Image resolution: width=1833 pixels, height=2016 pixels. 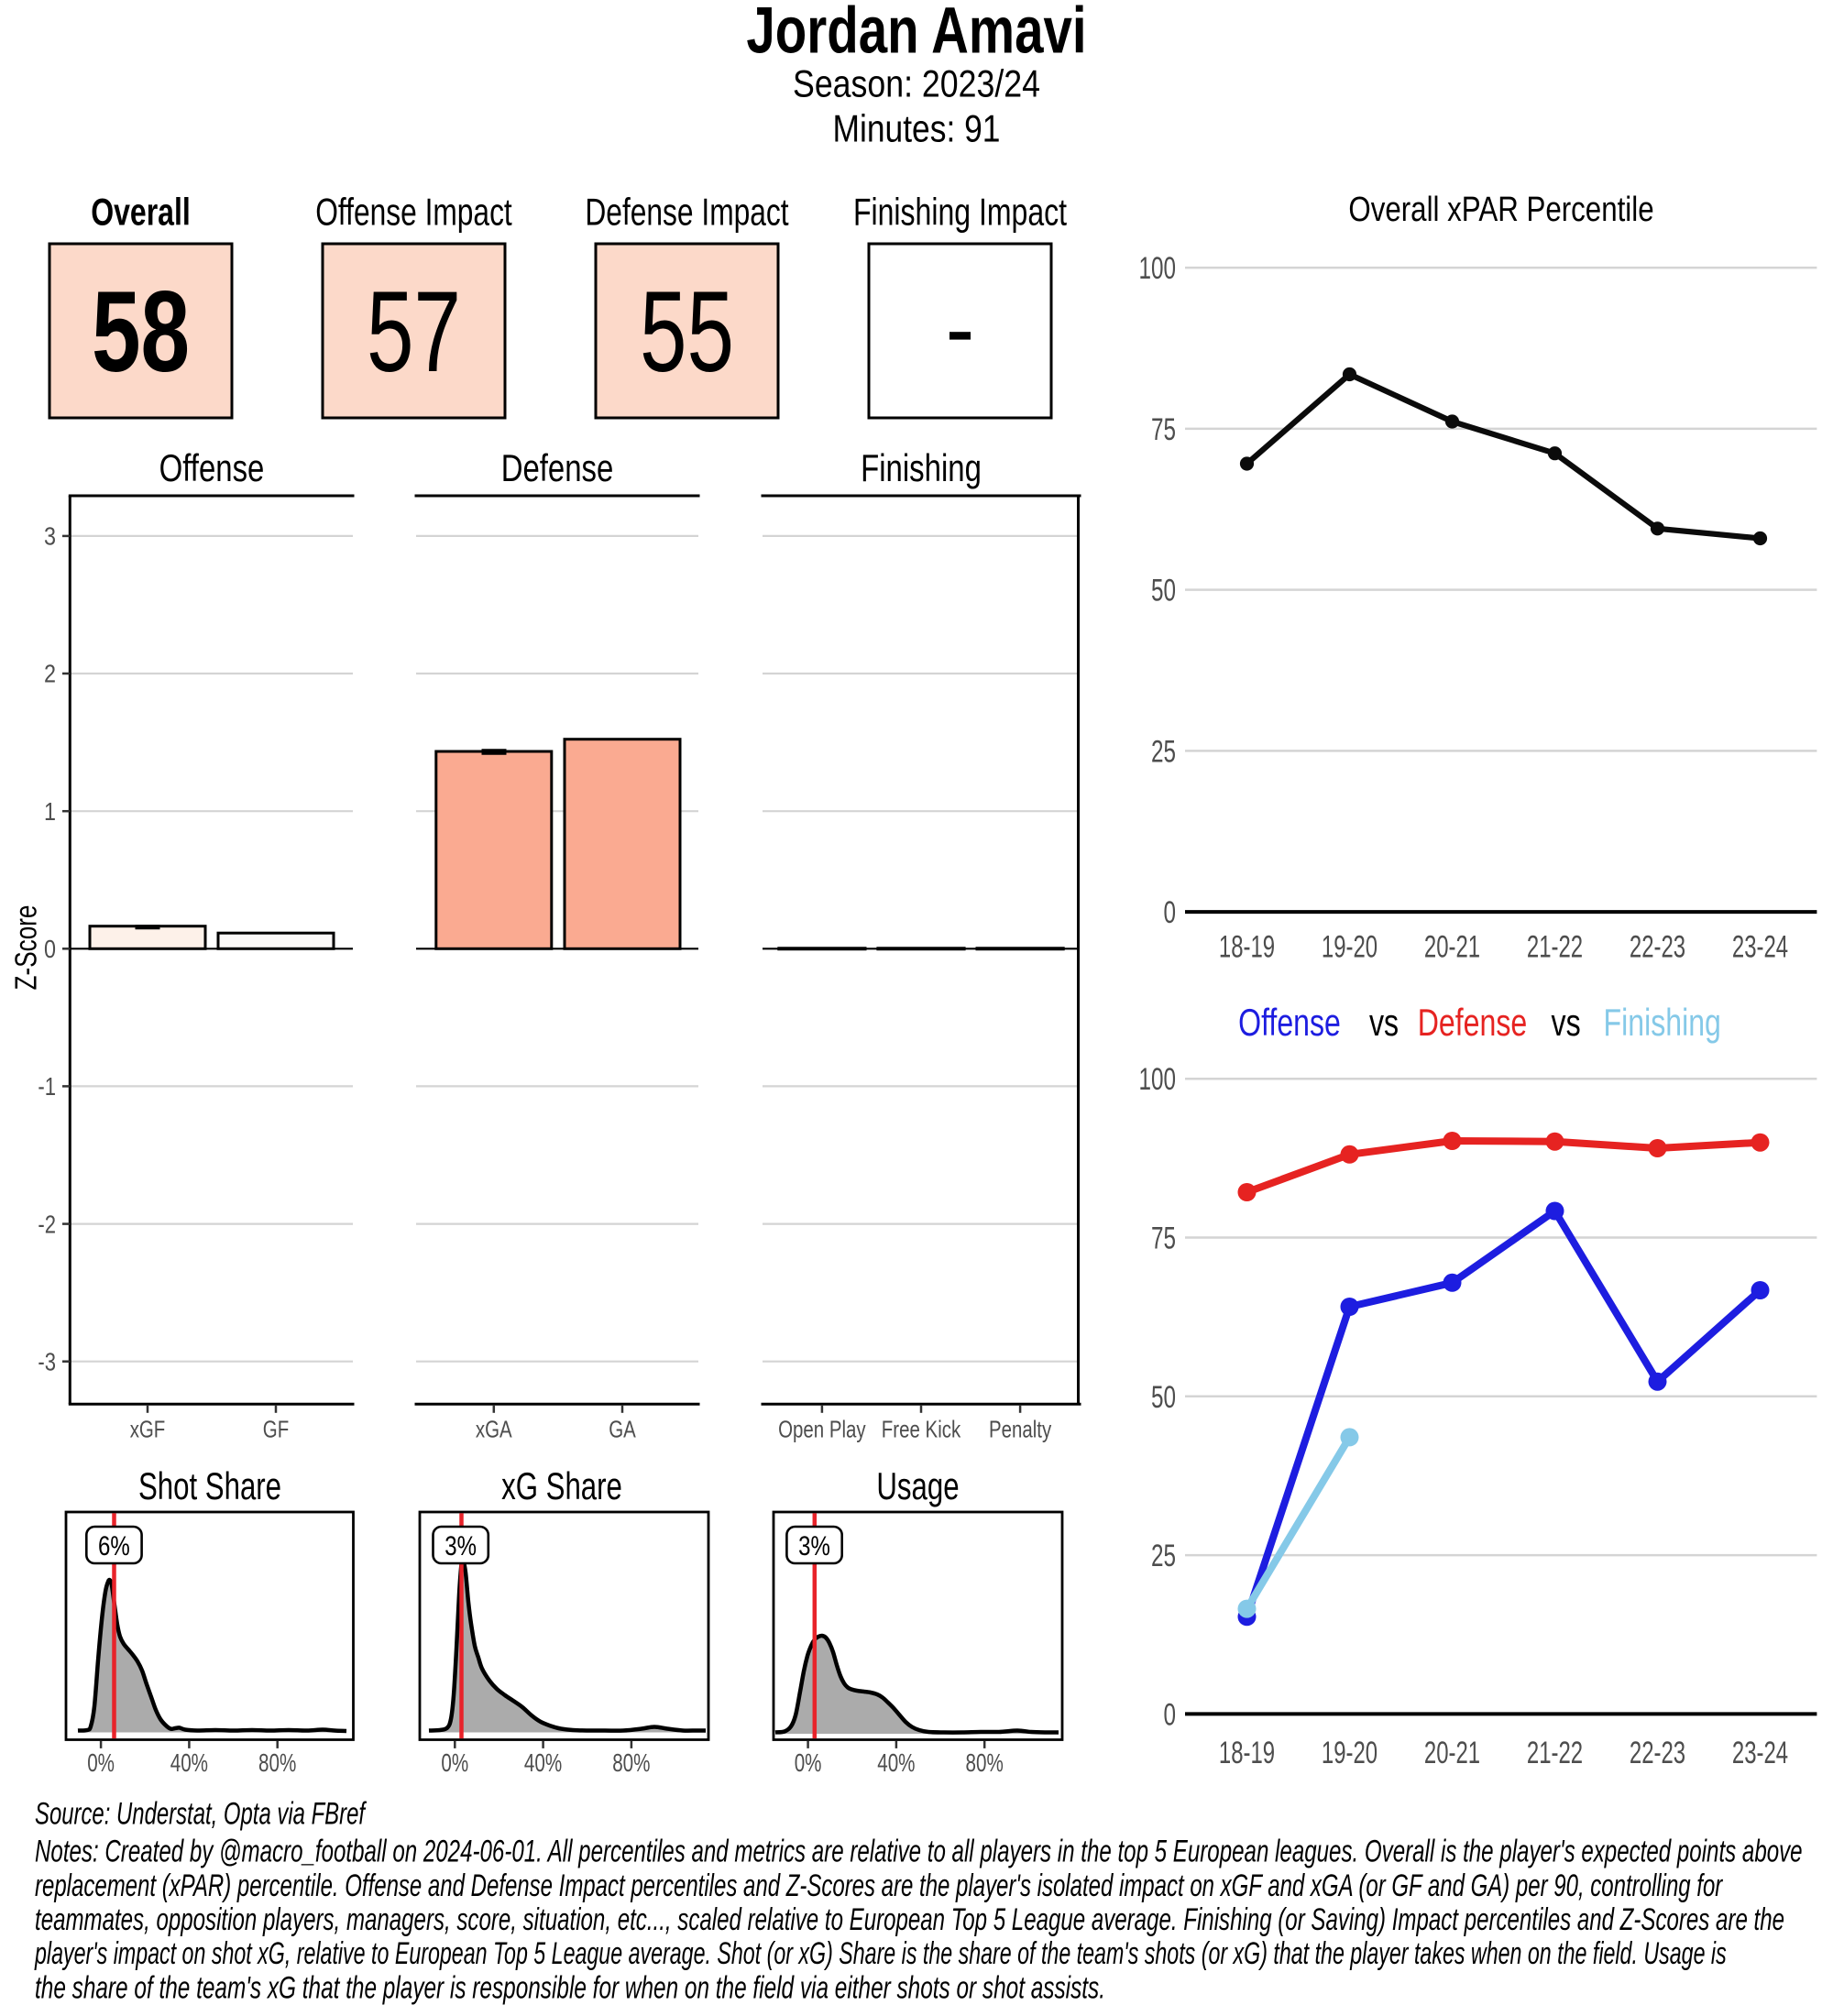 I want to click on svg-text: 6%, so click(x=114, y=1546).